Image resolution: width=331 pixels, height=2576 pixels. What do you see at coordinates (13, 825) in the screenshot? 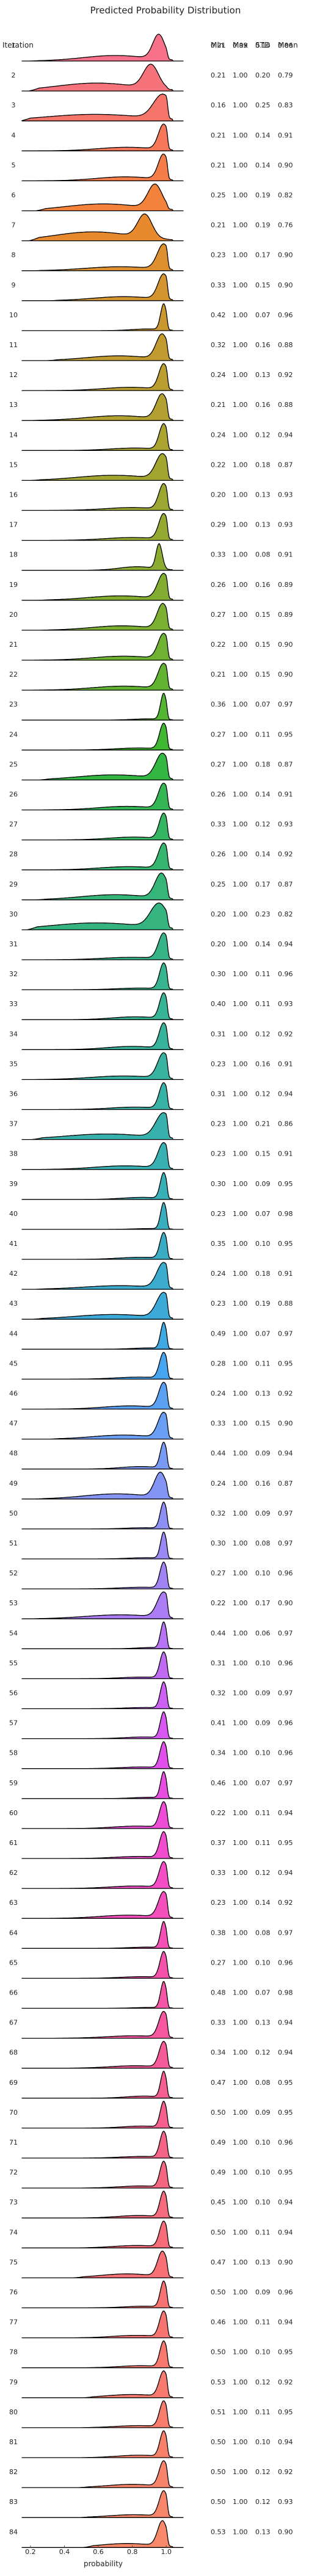
I see `iteration-label: 27` at bounding box center [13, 825].